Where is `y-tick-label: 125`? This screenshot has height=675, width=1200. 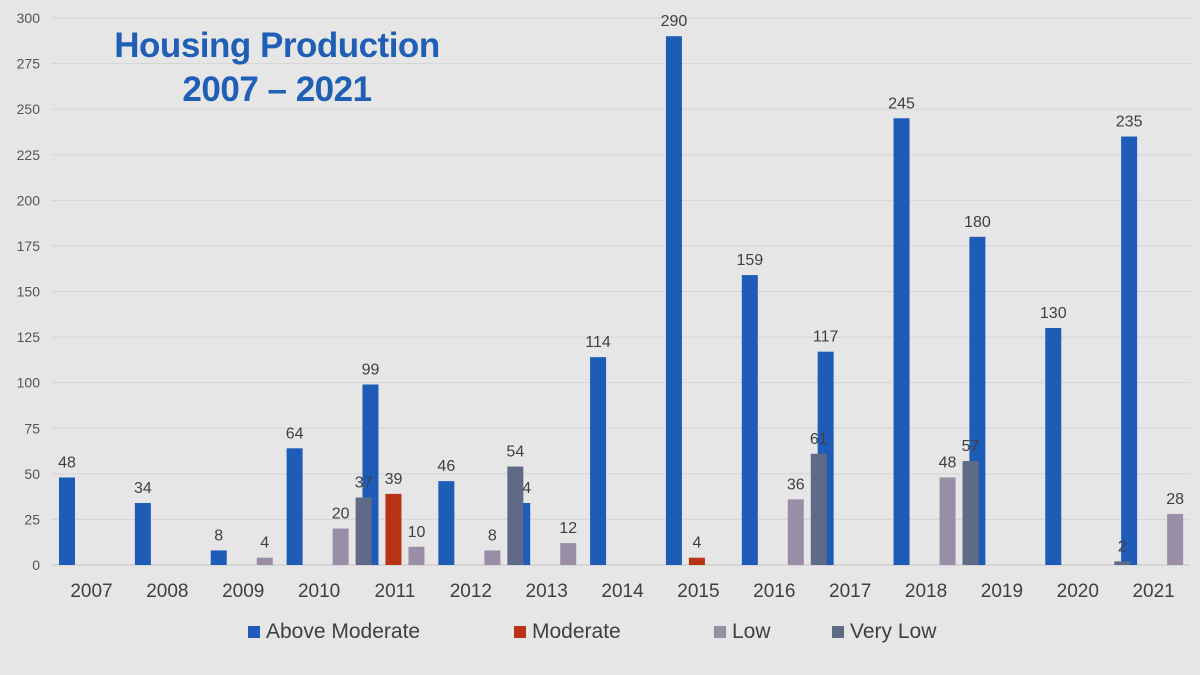 y-tick-label: 125 is located at coordinates (29, 337).